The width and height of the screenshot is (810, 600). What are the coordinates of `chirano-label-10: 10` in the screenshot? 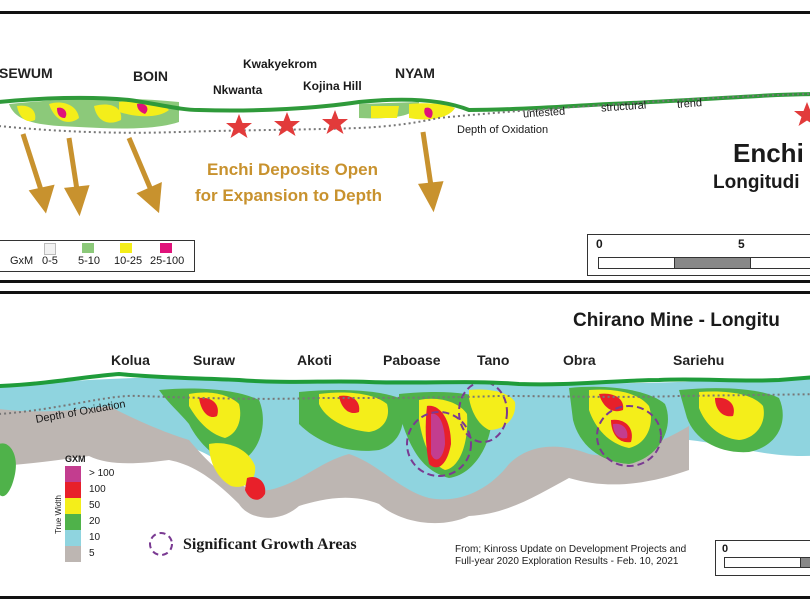 It's located at (95, 537).